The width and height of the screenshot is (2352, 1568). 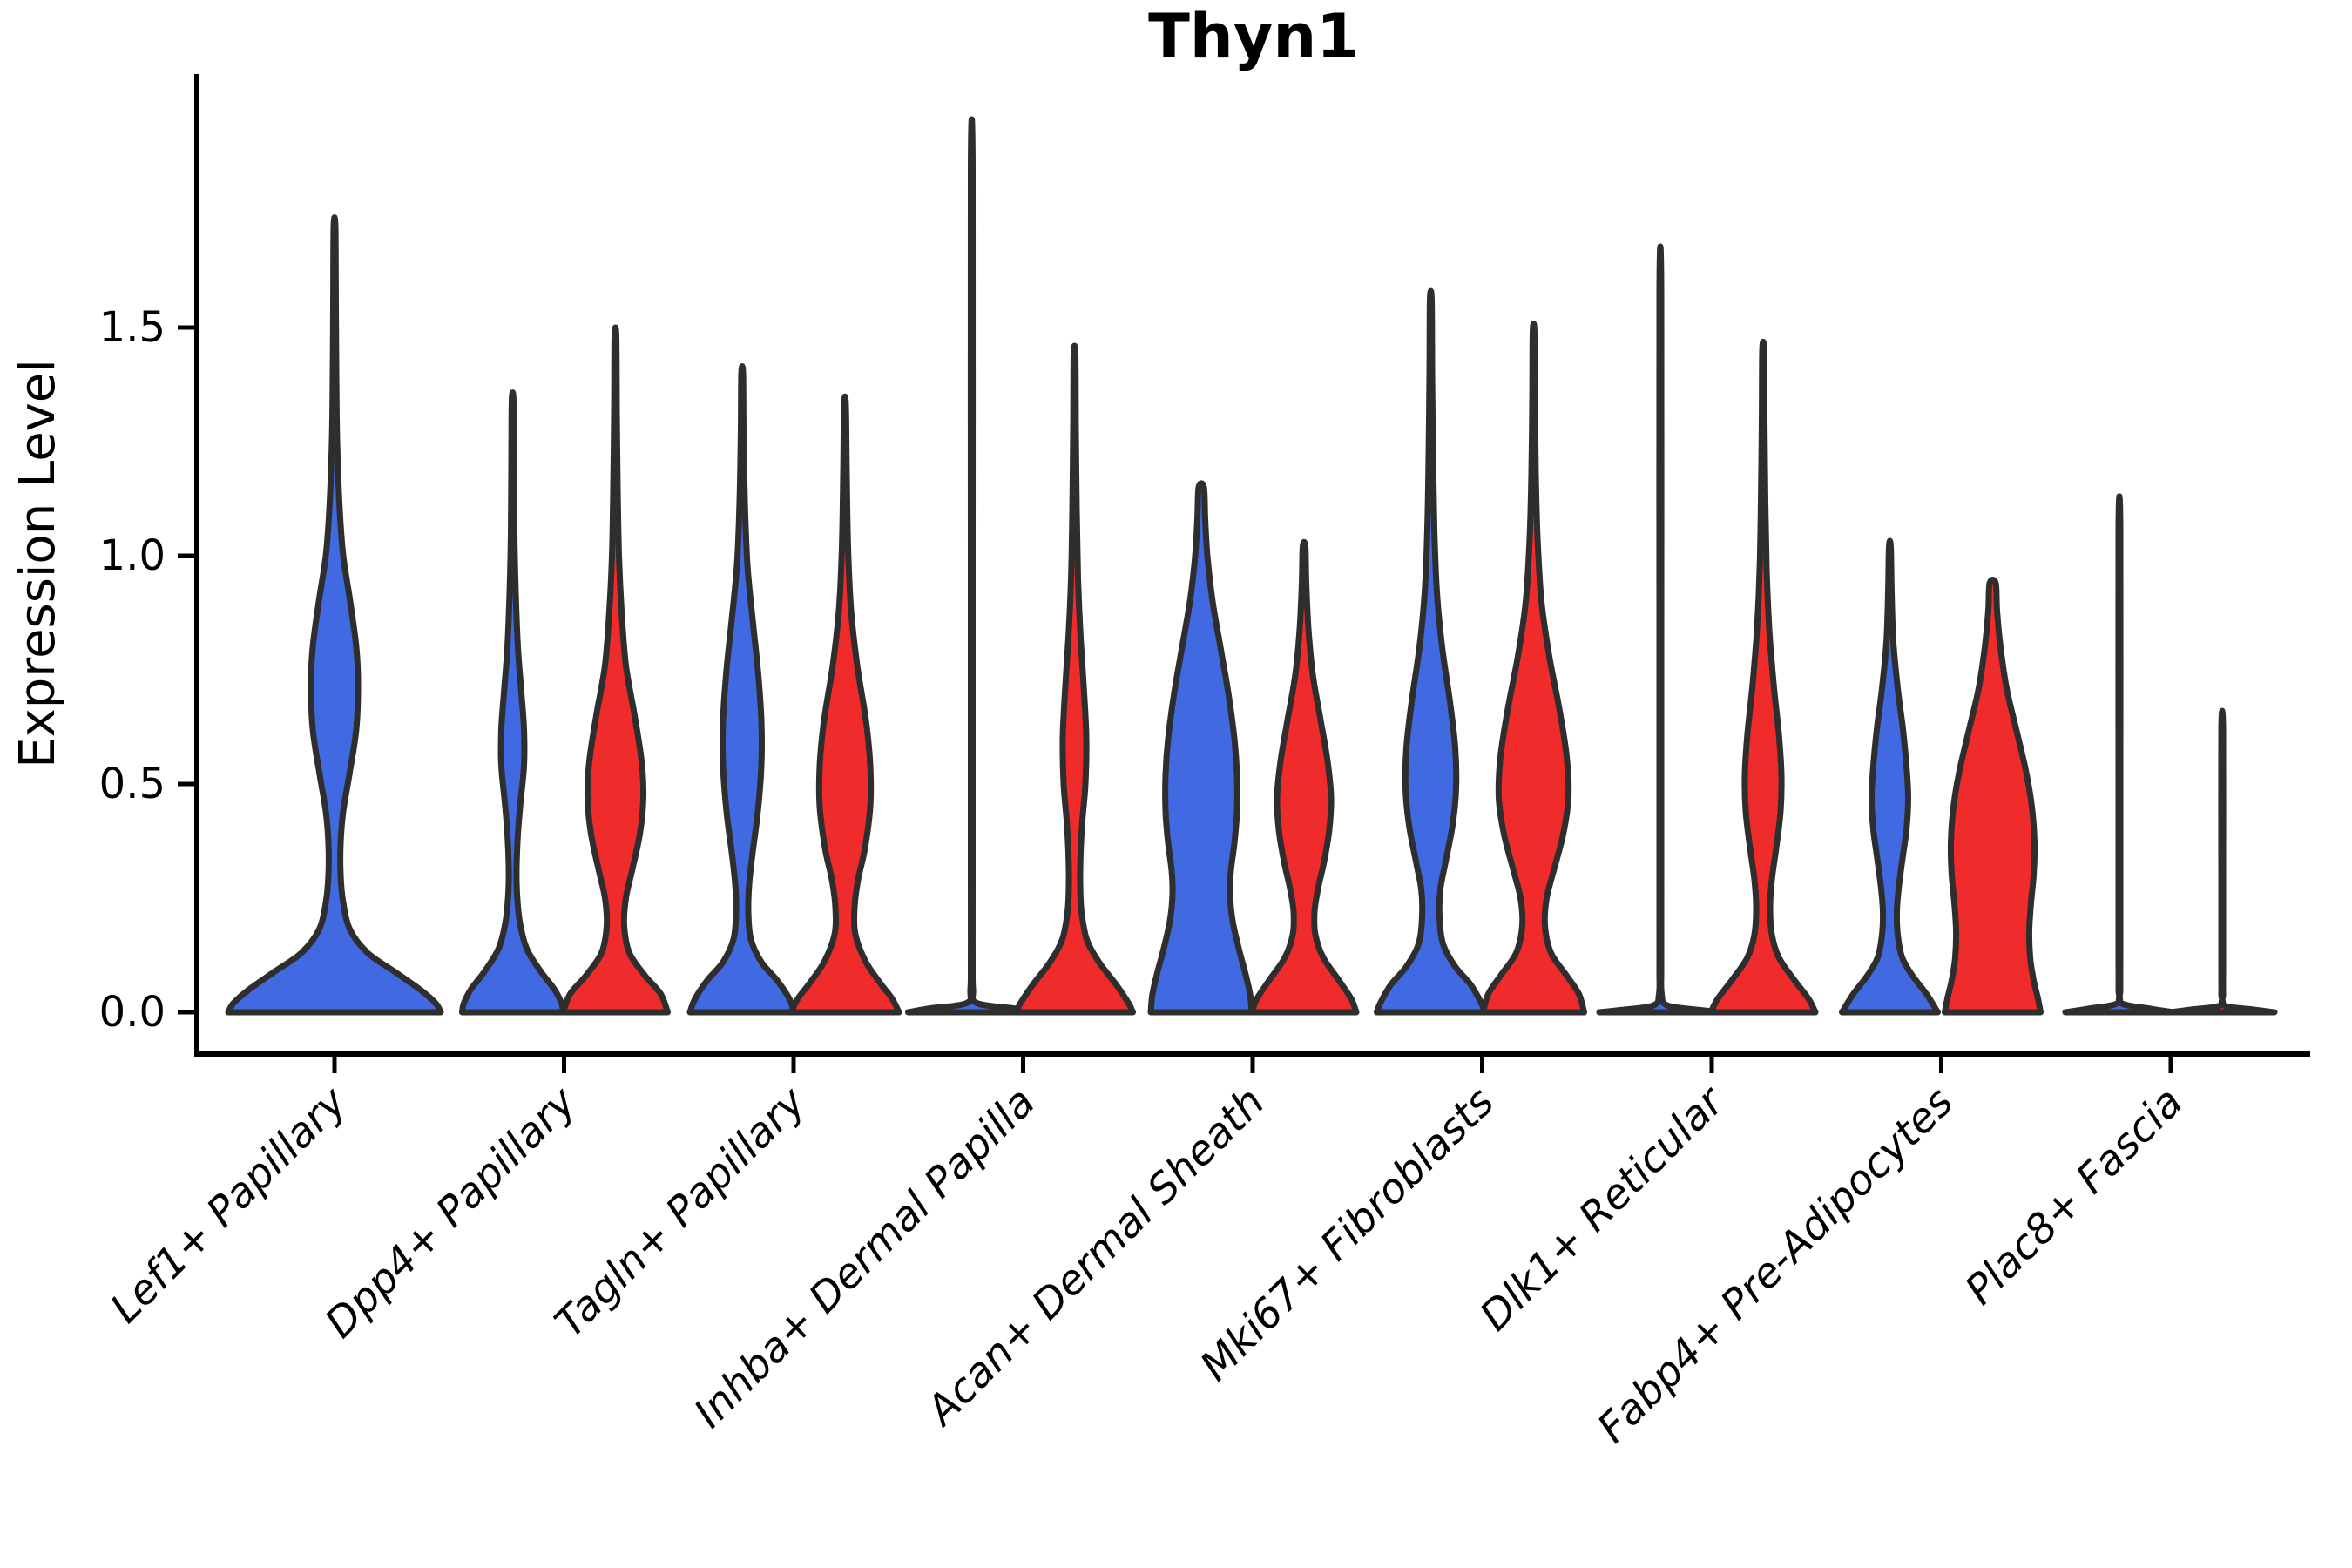 What do you see at coordinates (681, 1213) in the screenshot?
I see `x-tick-label-2: Tagln+ Papillary` at bounding box center [681, 1213].